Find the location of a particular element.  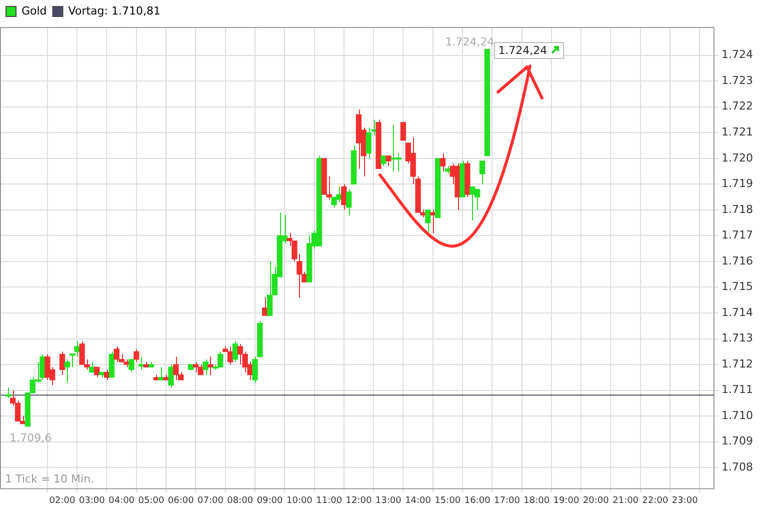

y-tick-label: 1.717 is located at coordinates (738, 235).